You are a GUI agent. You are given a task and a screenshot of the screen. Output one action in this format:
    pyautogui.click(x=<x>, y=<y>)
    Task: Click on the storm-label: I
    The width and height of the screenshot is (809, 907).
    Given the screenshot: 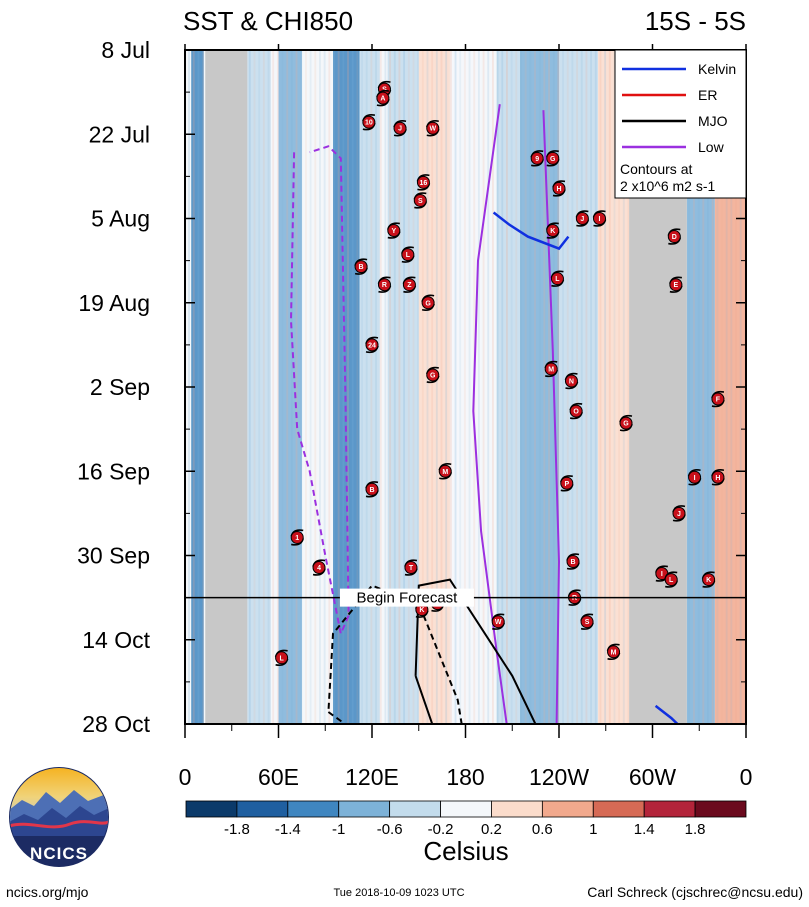 What is the action you would take?
    pyautogui.click(x=695, y=478)
    